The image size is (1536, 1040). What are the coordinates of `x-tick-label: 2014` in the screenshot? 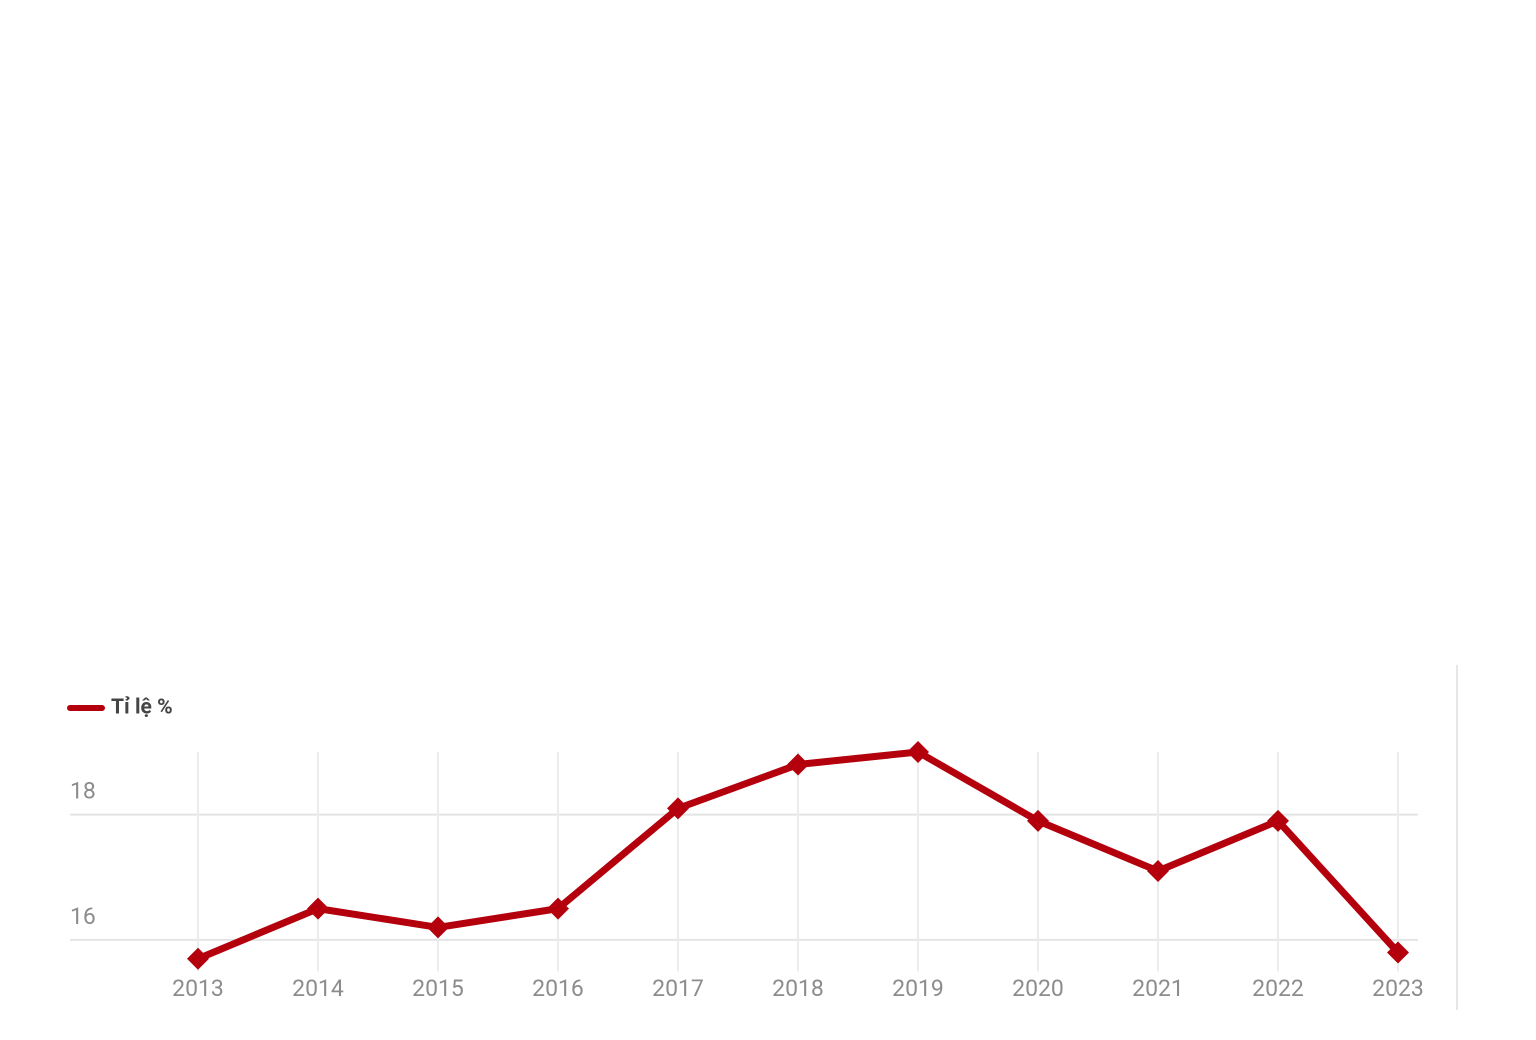 It's located at (318, 988).